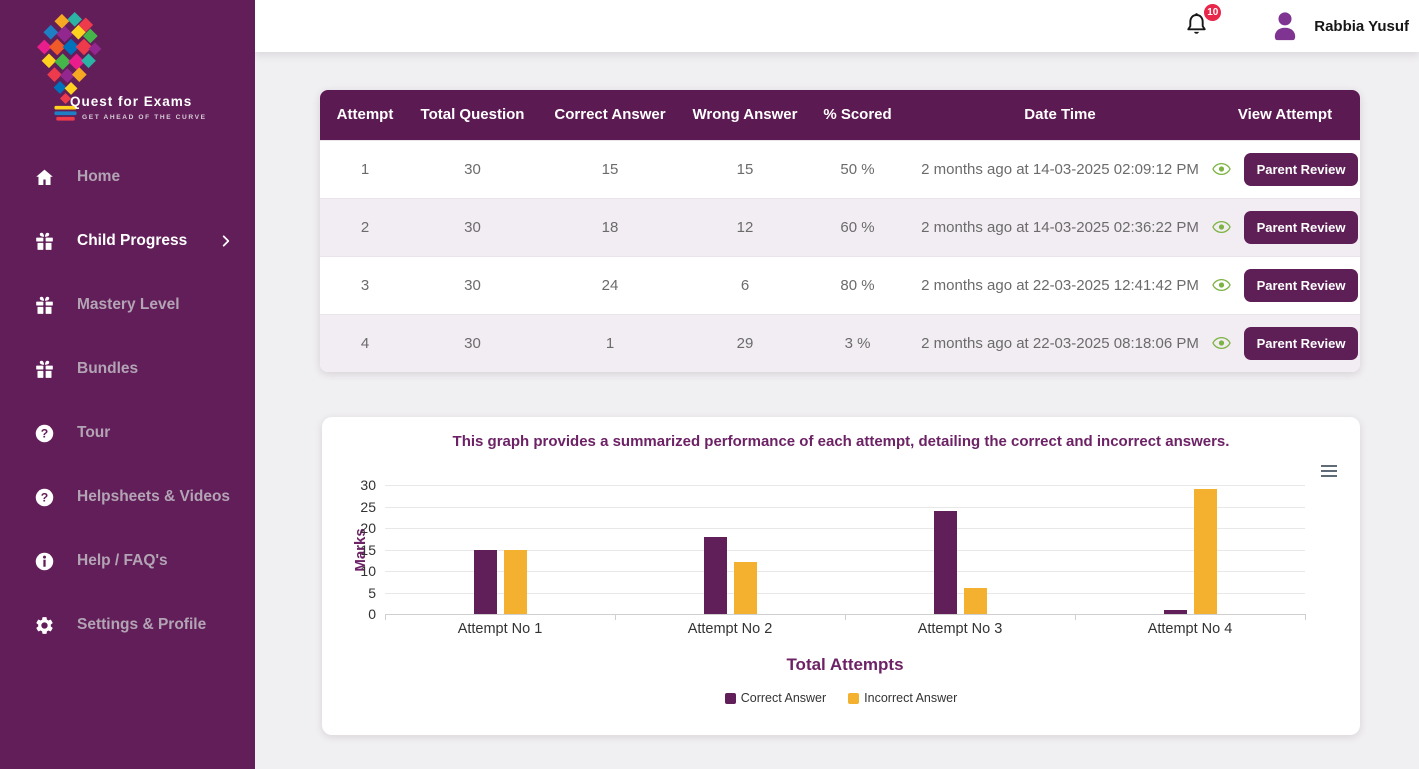 The height and width of the screenshot is (769, 1419). I want to click on sidebar-item-helpsheets-videos: ? Helpsheets & Videos, so click(127, 497).